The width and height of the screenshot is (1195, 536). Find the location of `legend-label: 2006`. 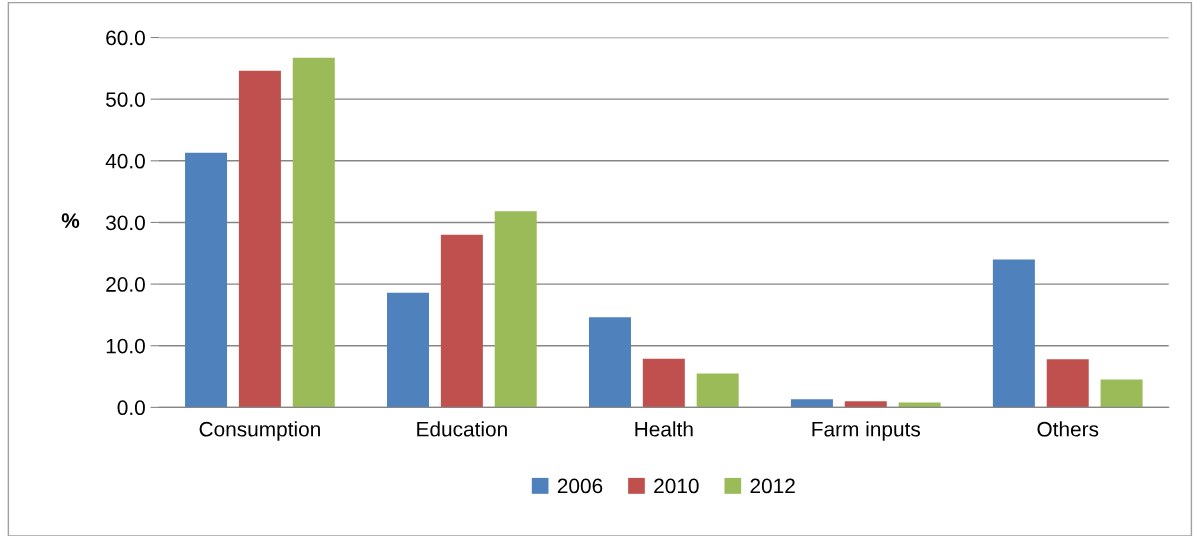

legend-label: 2006 is located at coordinates (580, 486).